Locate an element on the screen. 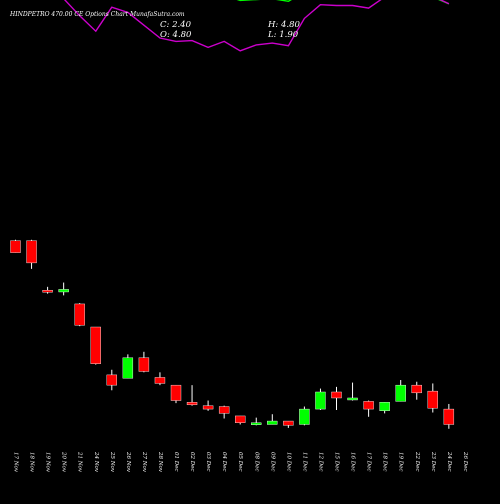 This screenshot has height=504, width=500. x-tick-label: 02 Dec is located at coordinates (192, 462).